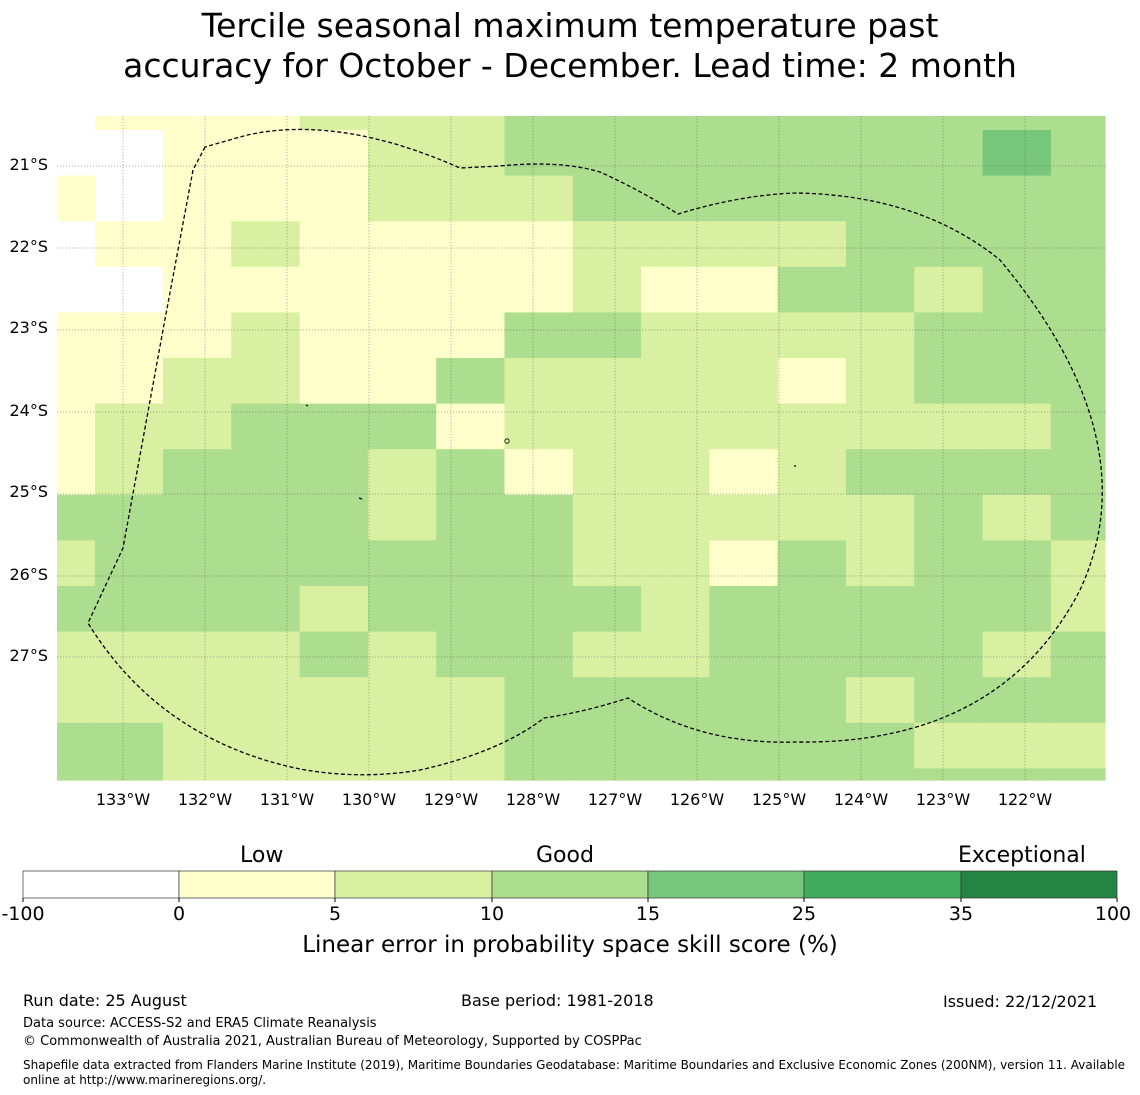 Image resolution: width=1140 pixels, height=1095 pixels. Describe the element at coordinates (145, 1080) in the screenshot. I see `shapefile-attribution-line-2: online at http://www.marineregions.org/.` at that location.